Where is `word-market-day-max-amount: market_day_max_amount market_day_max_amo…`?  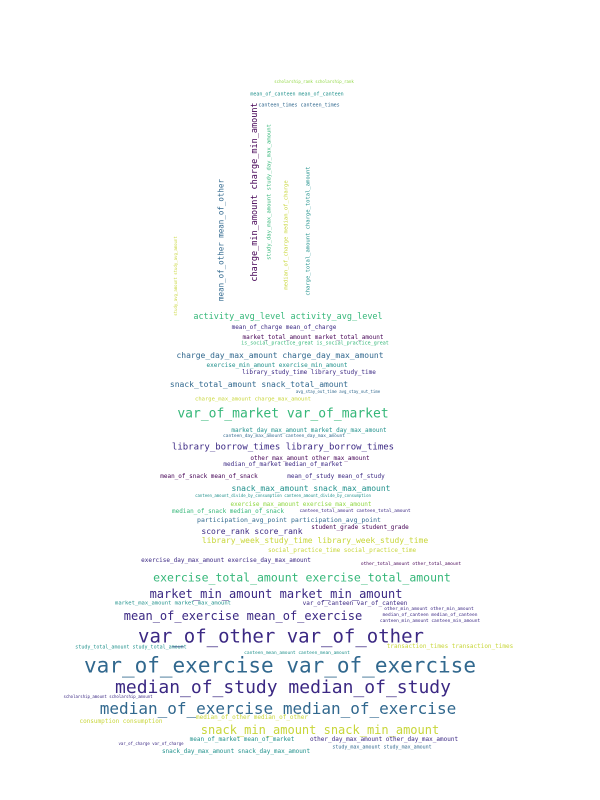
word-market-day-max-amount: market_day_max_amount market_day_max_amo… is located at coordinates (309, 430).